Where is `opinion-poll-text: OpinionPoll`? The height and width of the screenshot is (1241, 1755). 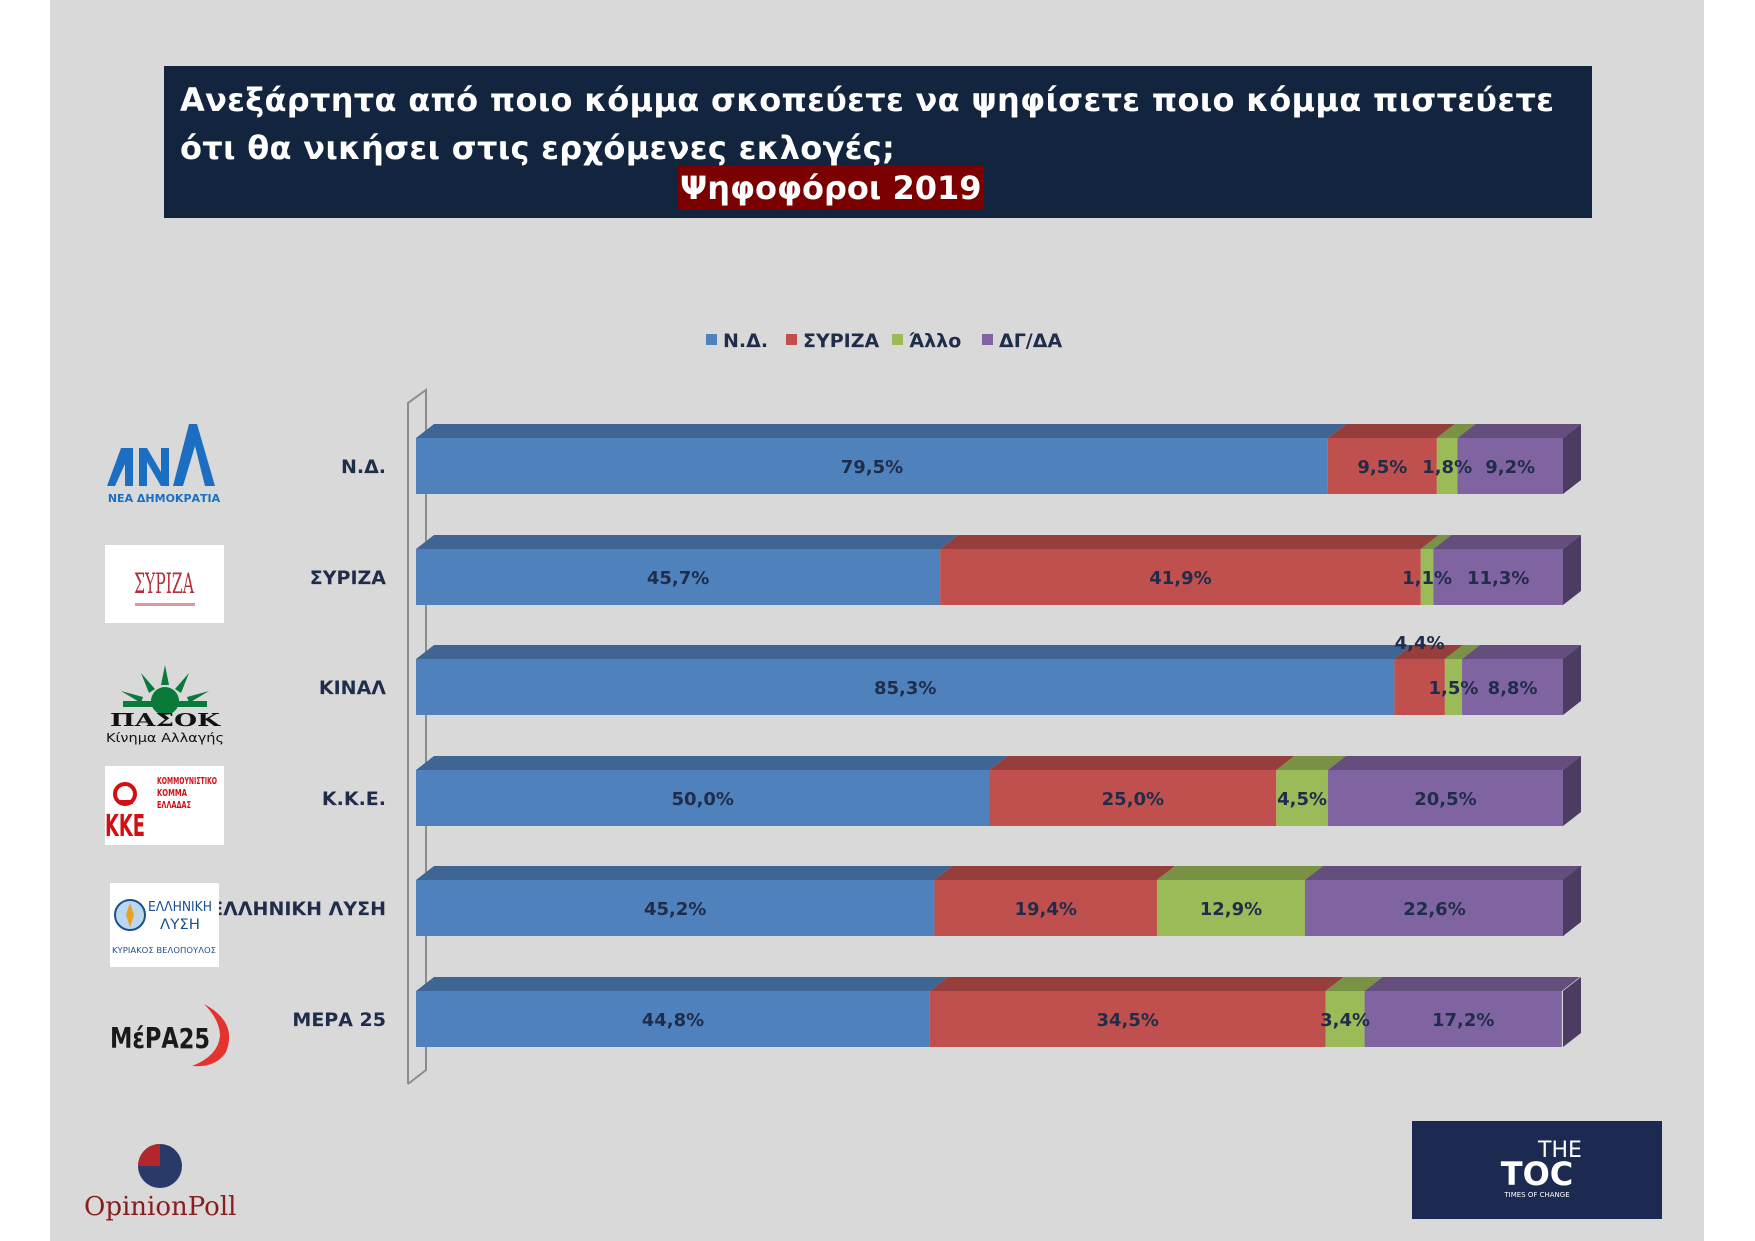 opinion-poll-text: OpinionPoll is located at coordinates (160, 1207).